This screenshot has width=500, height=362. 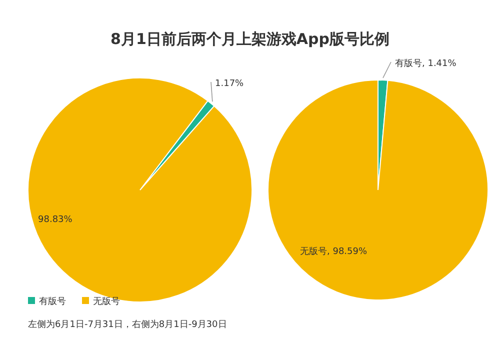 What do you see at coordinates (408, 63) in the screenshot?
I see `slice-label: 有版号` at bounding box center [408, 63].